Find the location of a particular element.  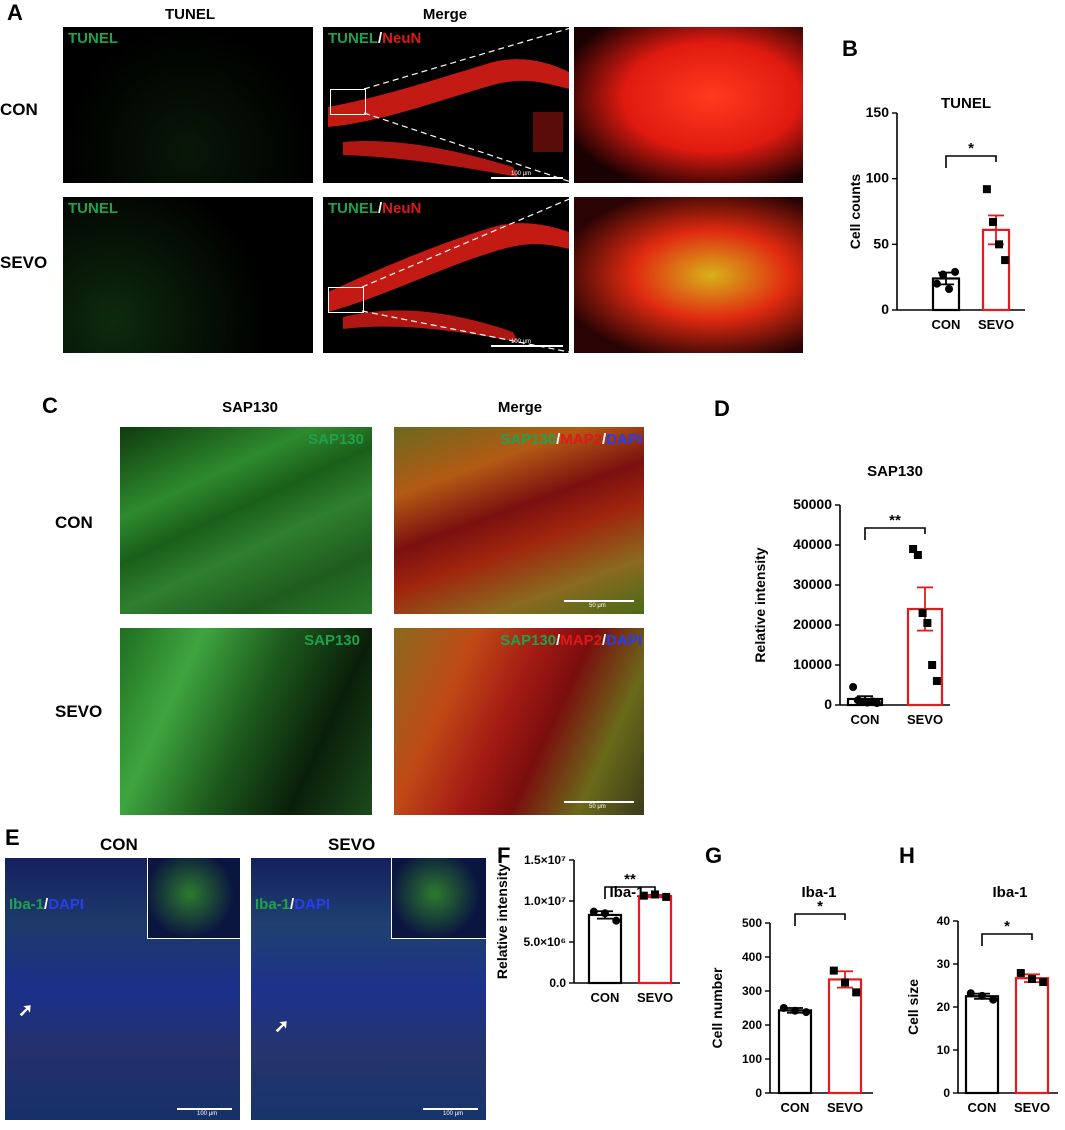

chart-h-significance-label: * is located at coordinates (1007, 926).